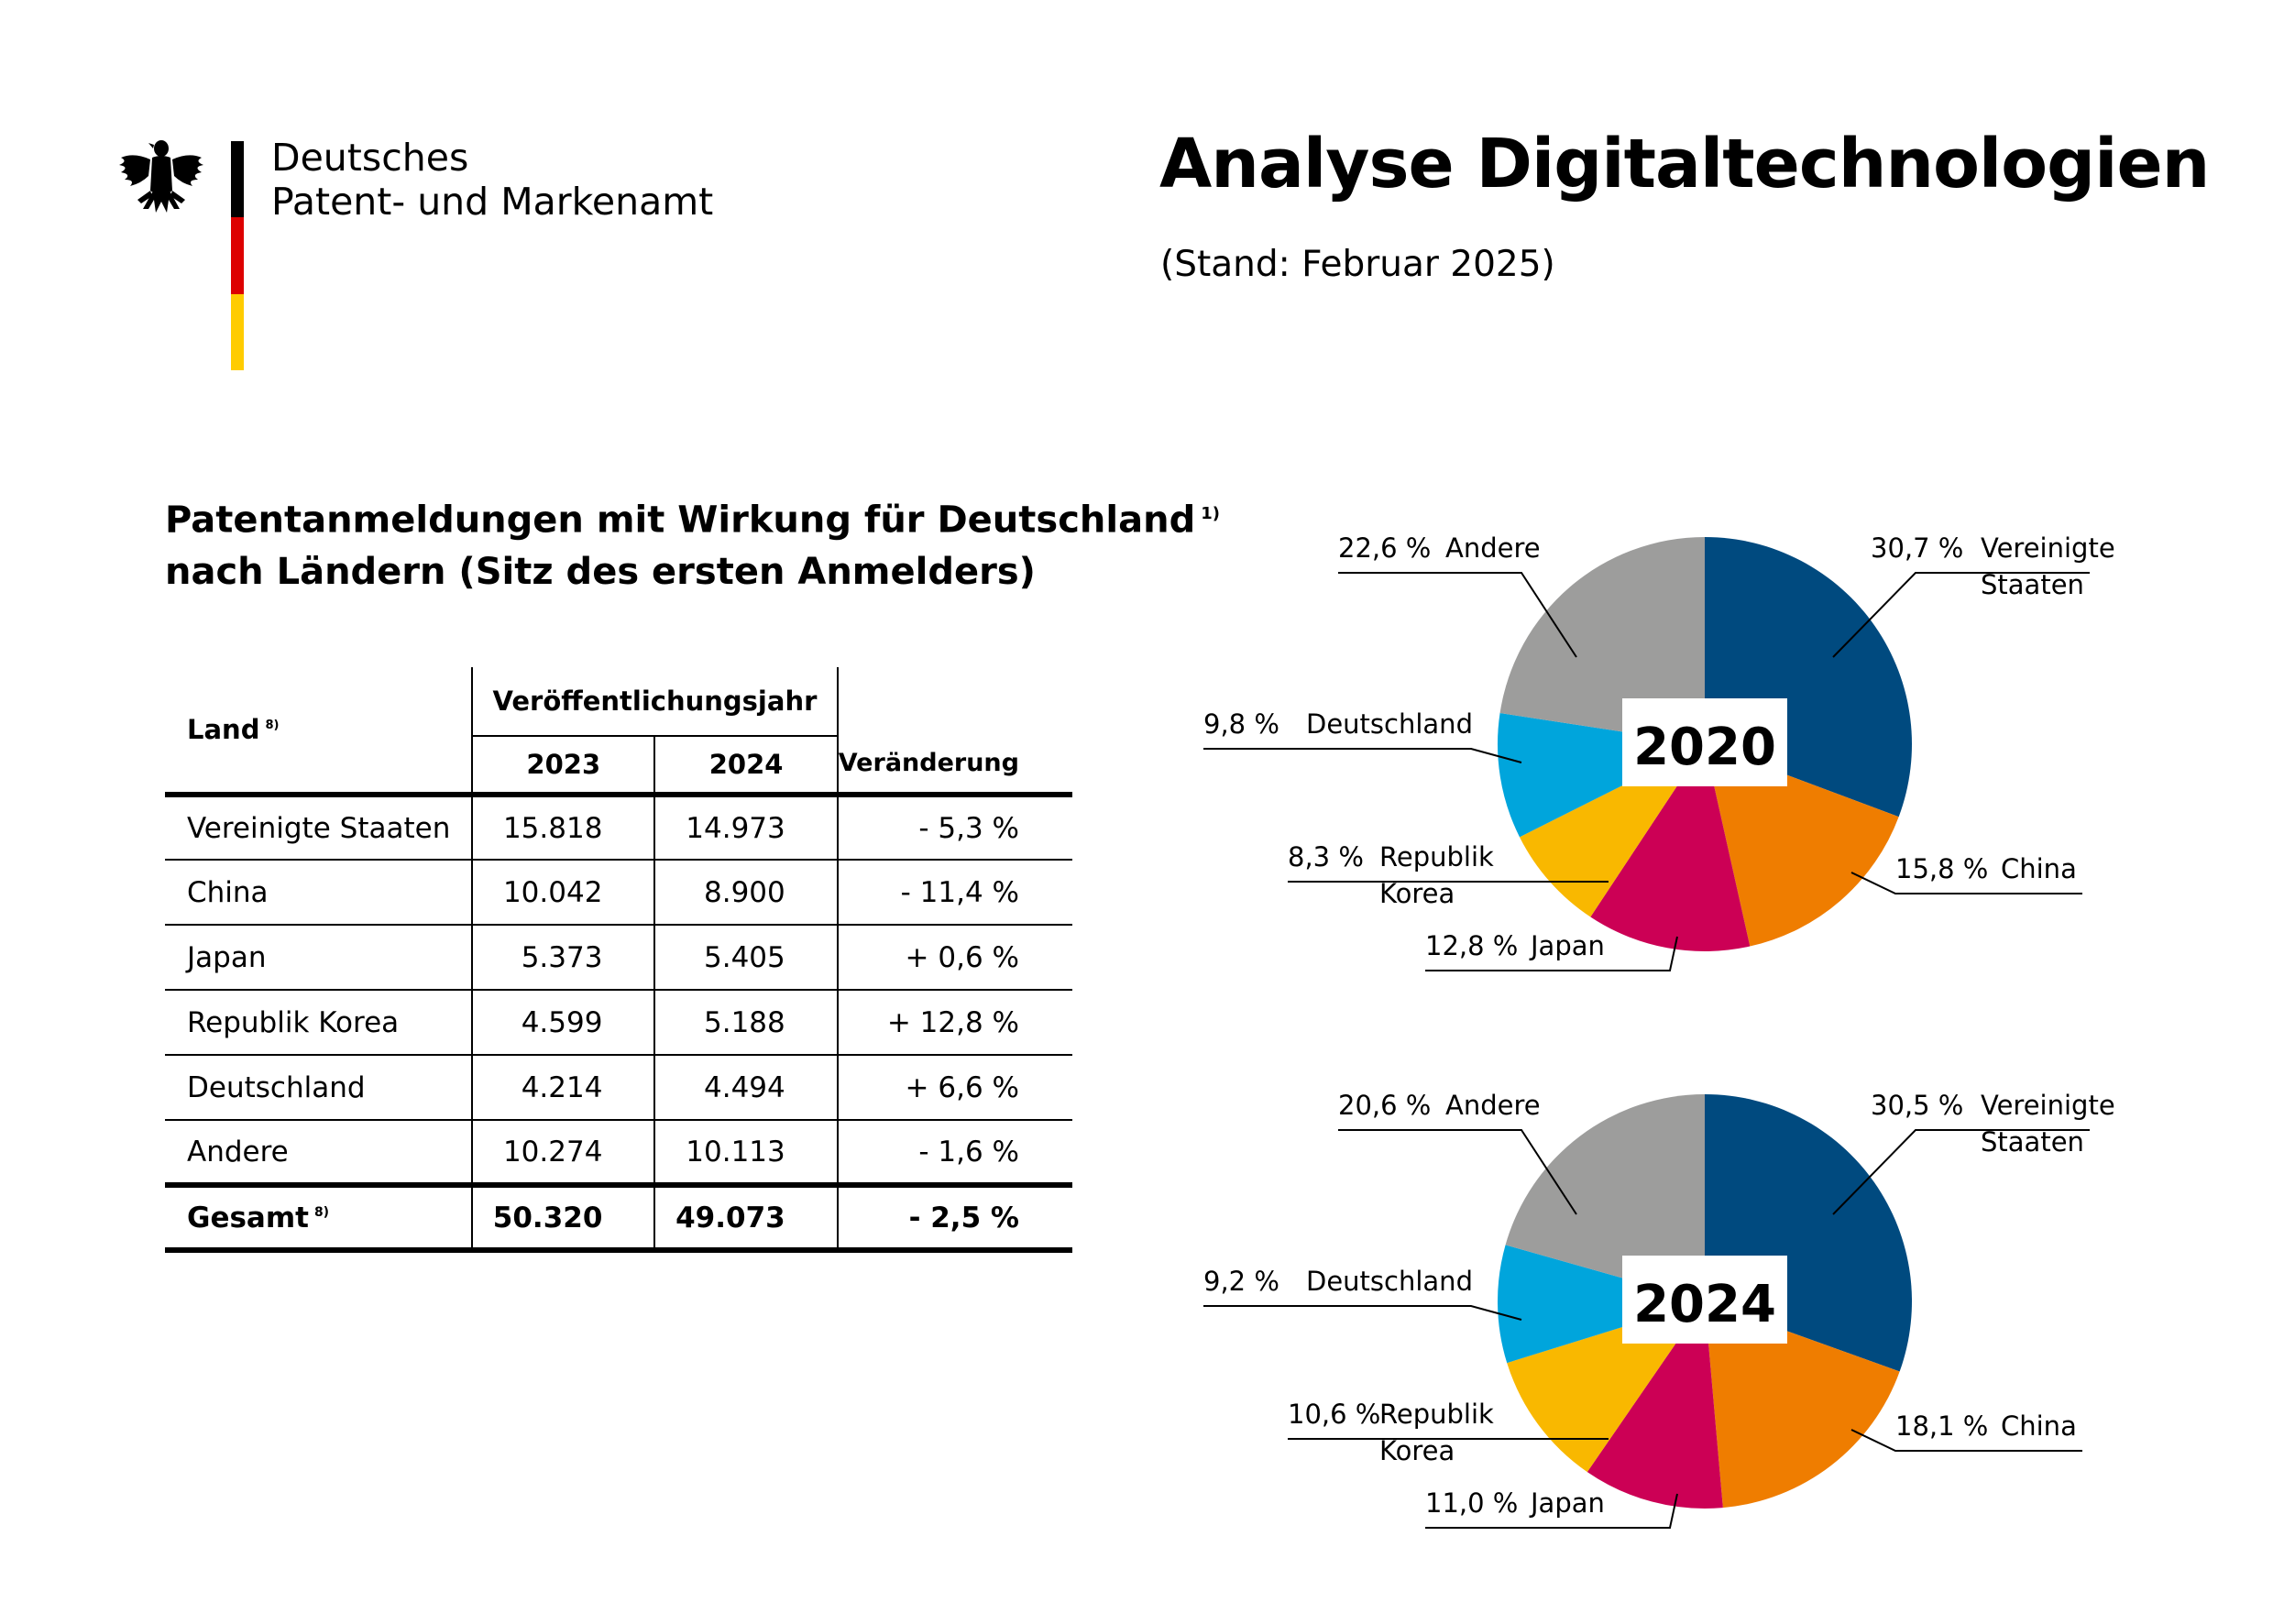 This screenshot has height=1624, width=2273. Describe the element at coordinates (954, 826) in the screenshot. I see `cell-change: - 5,3 %` at that location.